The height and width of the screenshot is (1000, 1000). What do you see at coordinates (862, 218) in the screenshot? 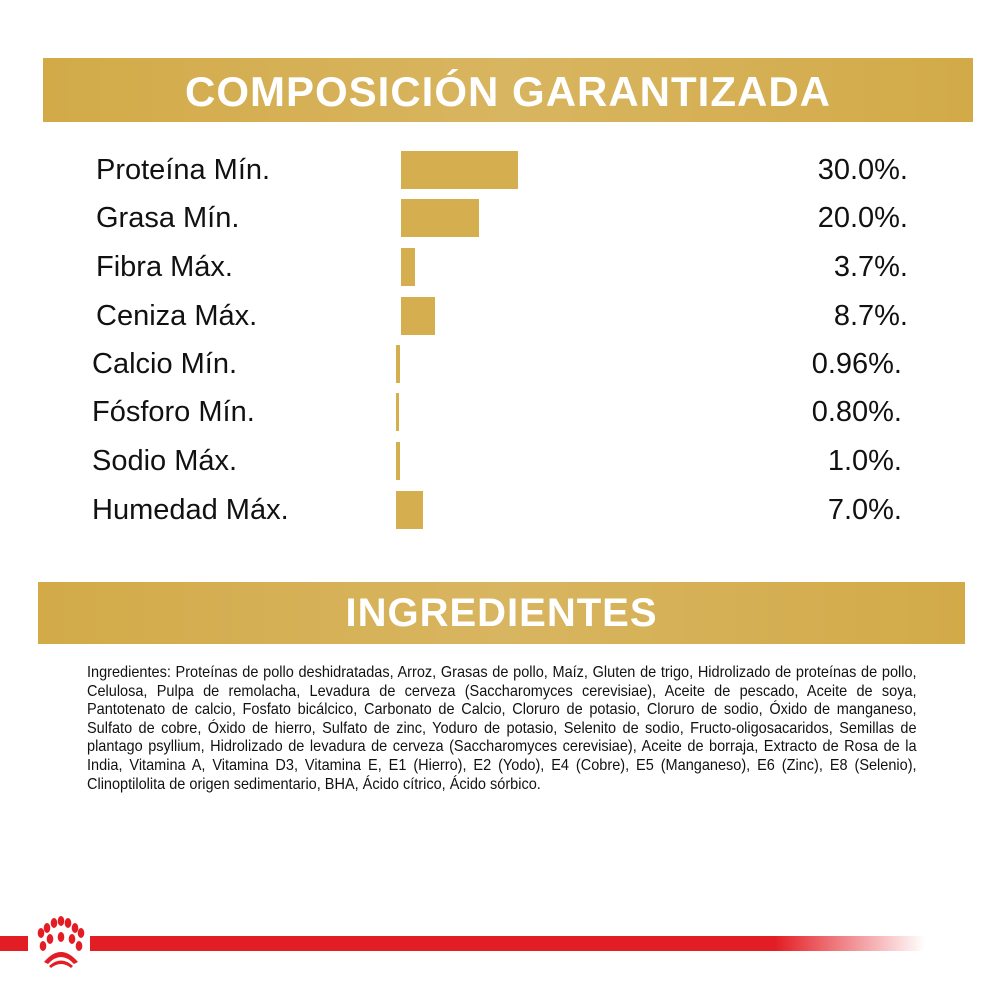
I see `value-label: 20.0%.` at bounding box center [862, 218].